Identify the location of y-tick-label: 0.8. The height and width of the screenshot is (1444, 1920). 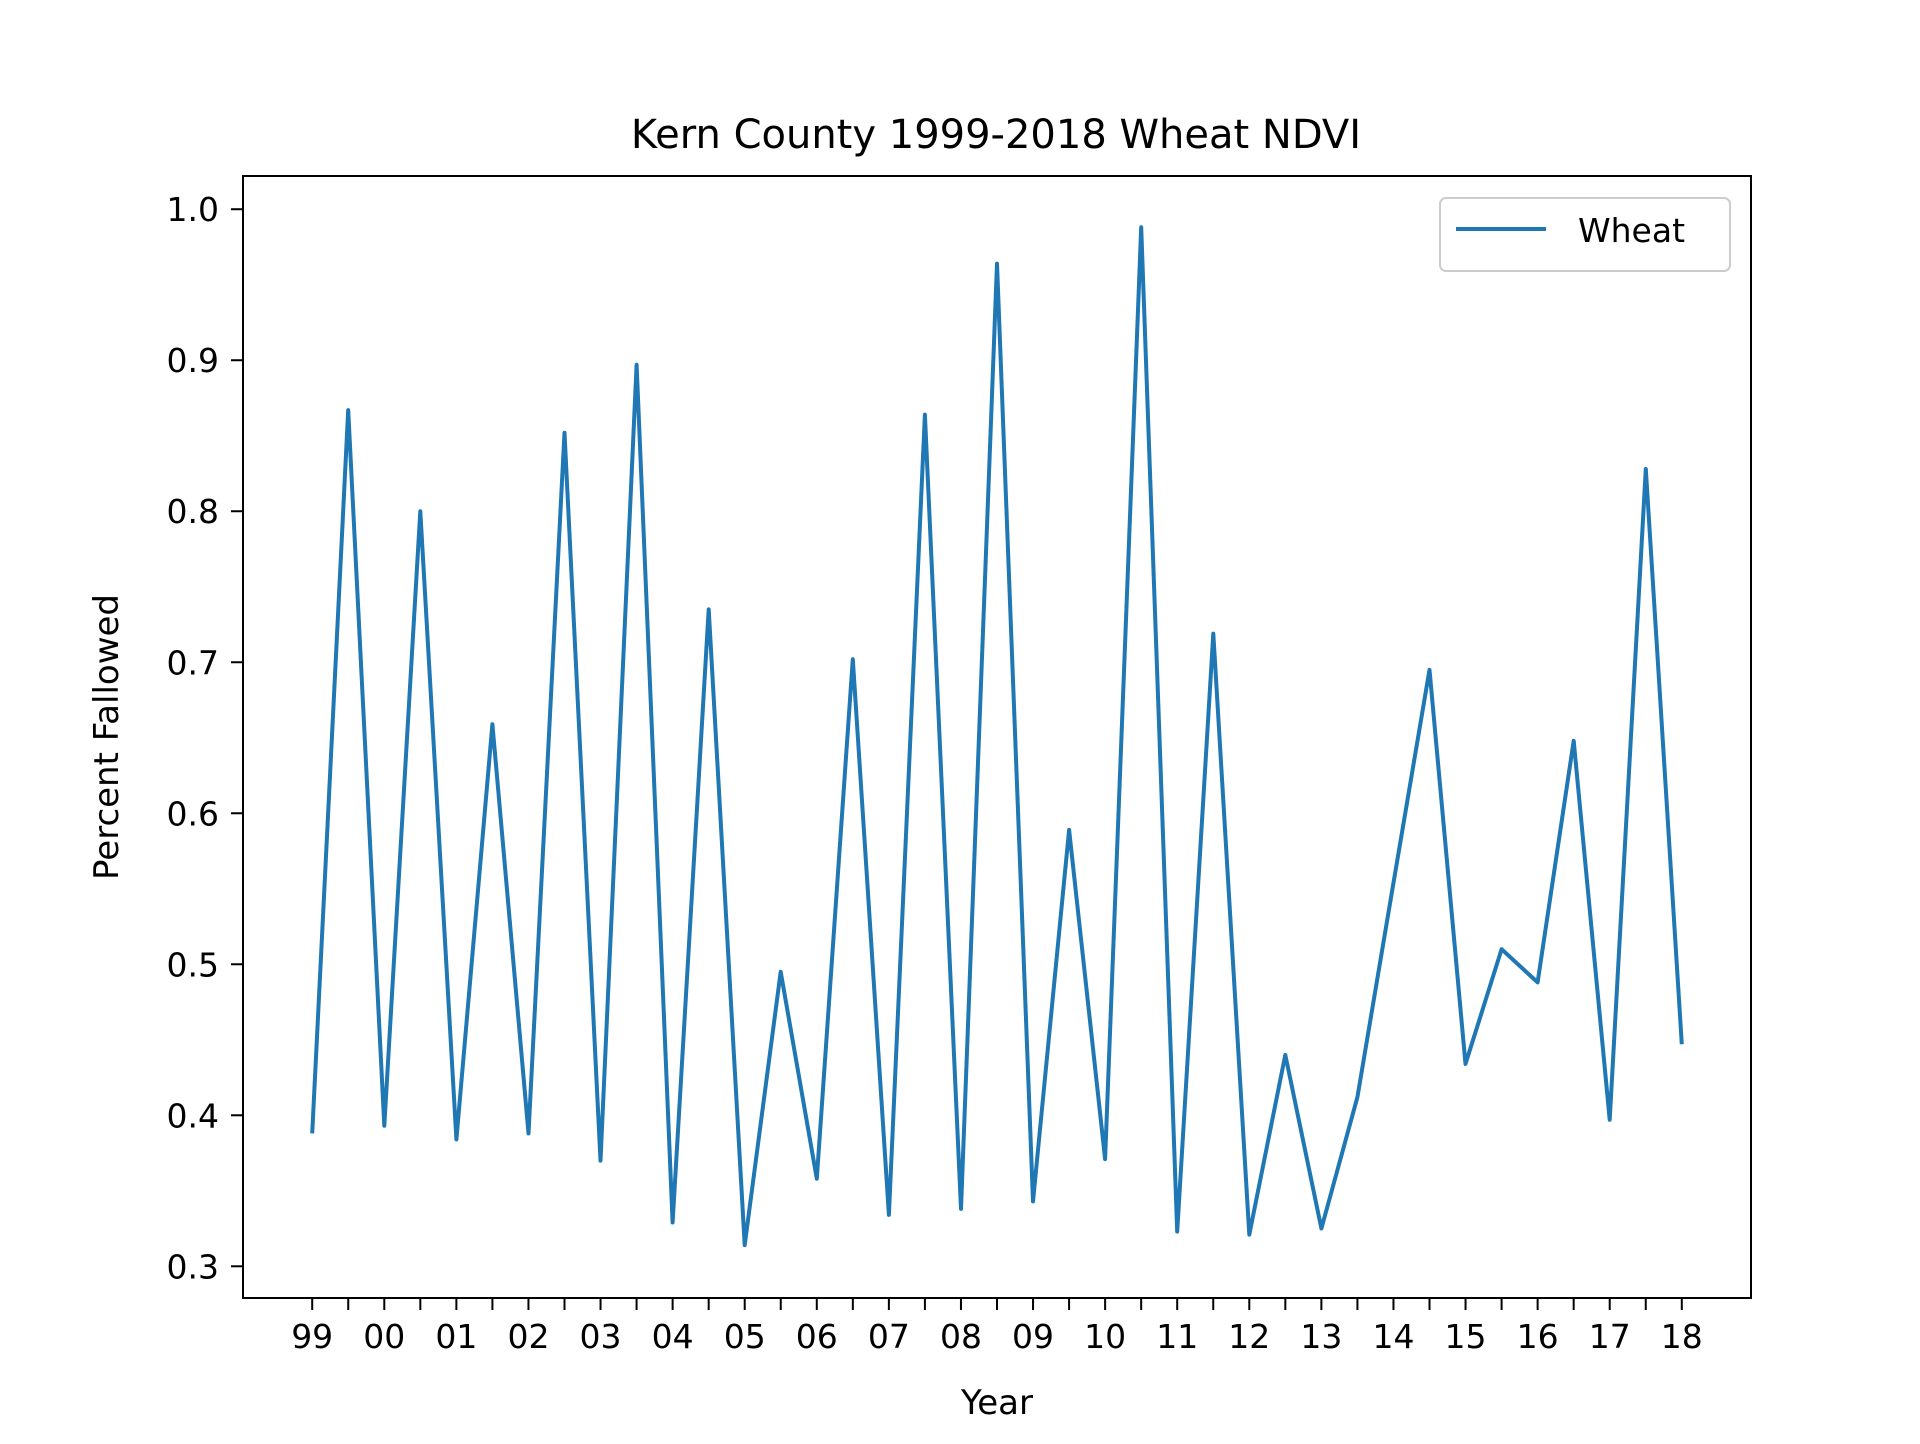
(193, 511).